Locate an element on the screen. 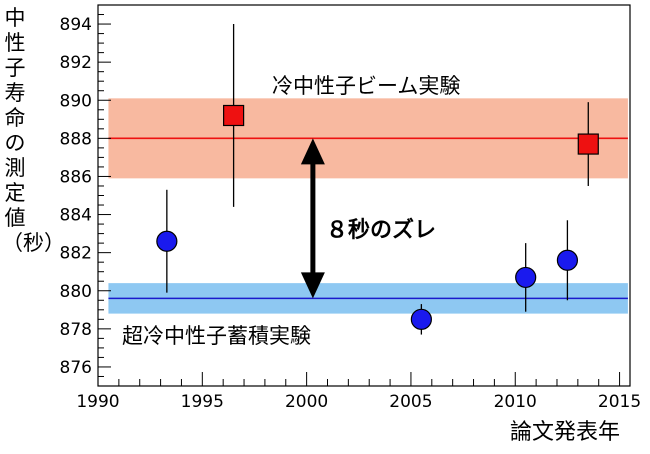 The width and height of the screenshot is (650, 454). x-tick-label: 1990 is located at coordinates (97, 402).